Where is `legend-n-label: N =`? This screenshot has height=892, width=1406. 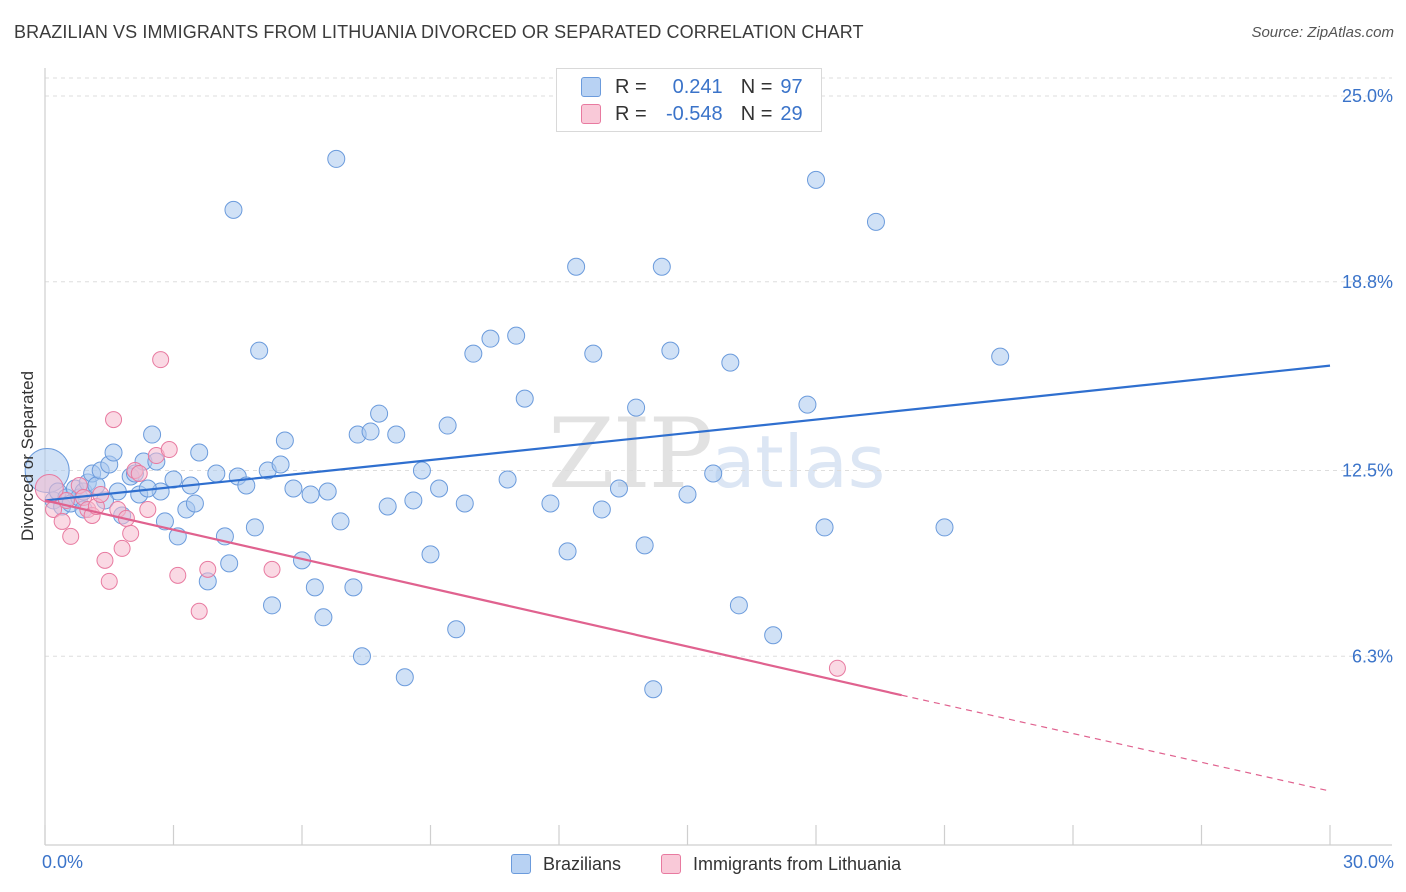 legend-n-label: N = is located at coordinates (756, 86).